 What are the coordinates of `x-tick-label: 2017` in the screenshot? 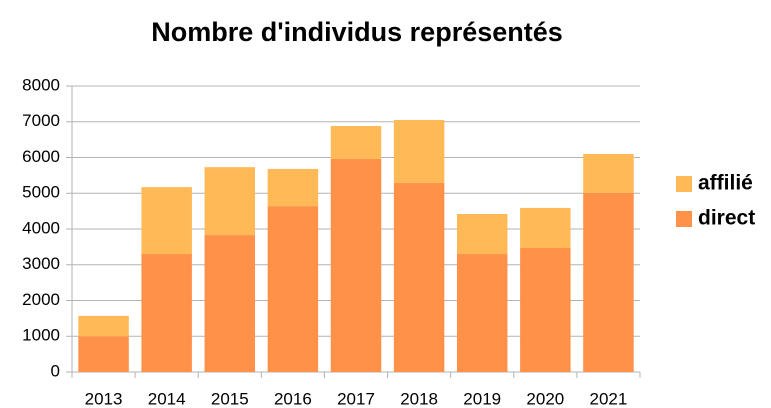 It's located at (356, 398).